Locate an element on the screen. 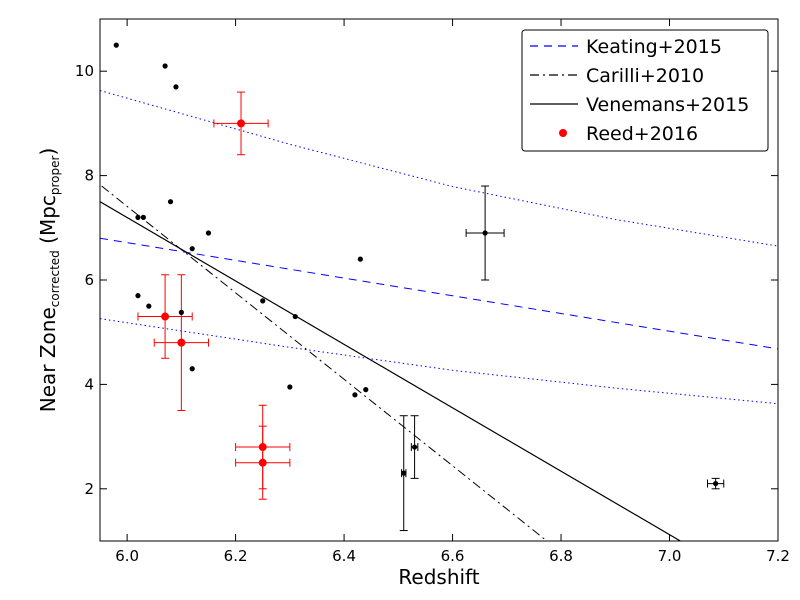 The image size is (800, 600). x-tick-label: 7.0 is located at coordinates (670, 556).